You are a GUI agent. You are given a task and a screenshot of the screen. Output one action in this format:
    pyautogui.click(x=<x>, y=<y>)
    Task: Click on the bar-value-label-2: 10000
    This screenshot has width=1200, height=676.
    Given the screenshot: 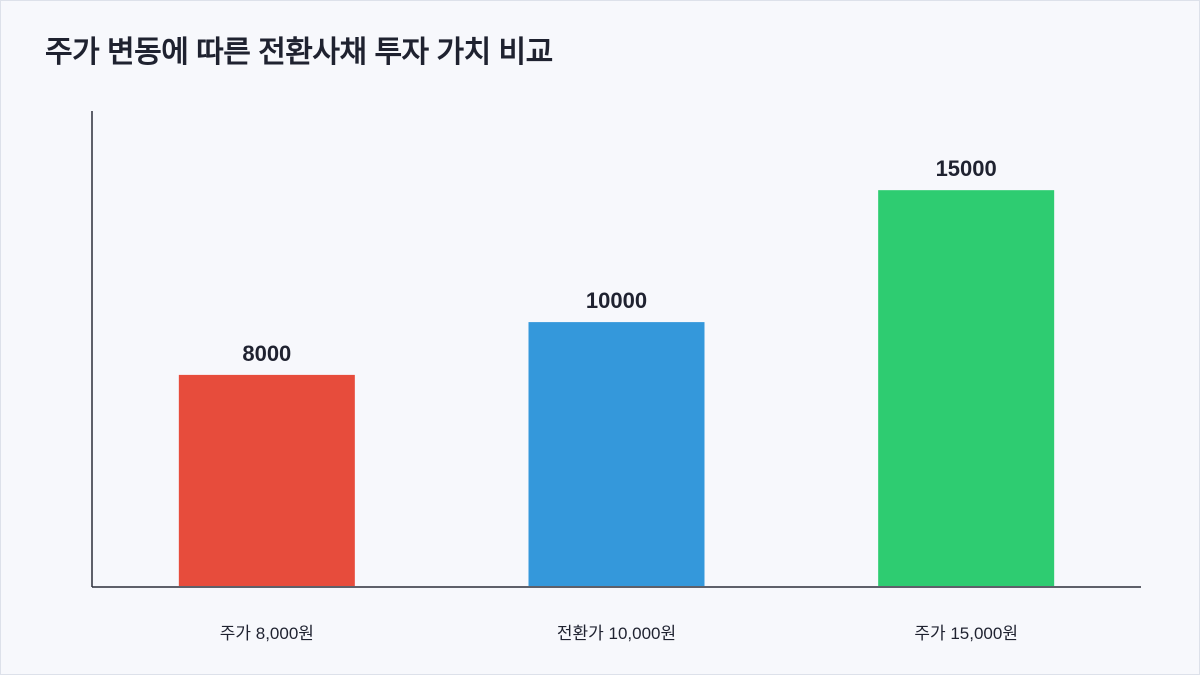 What is the action you would take?
    pyautogui.click(x=616, y=300)
    